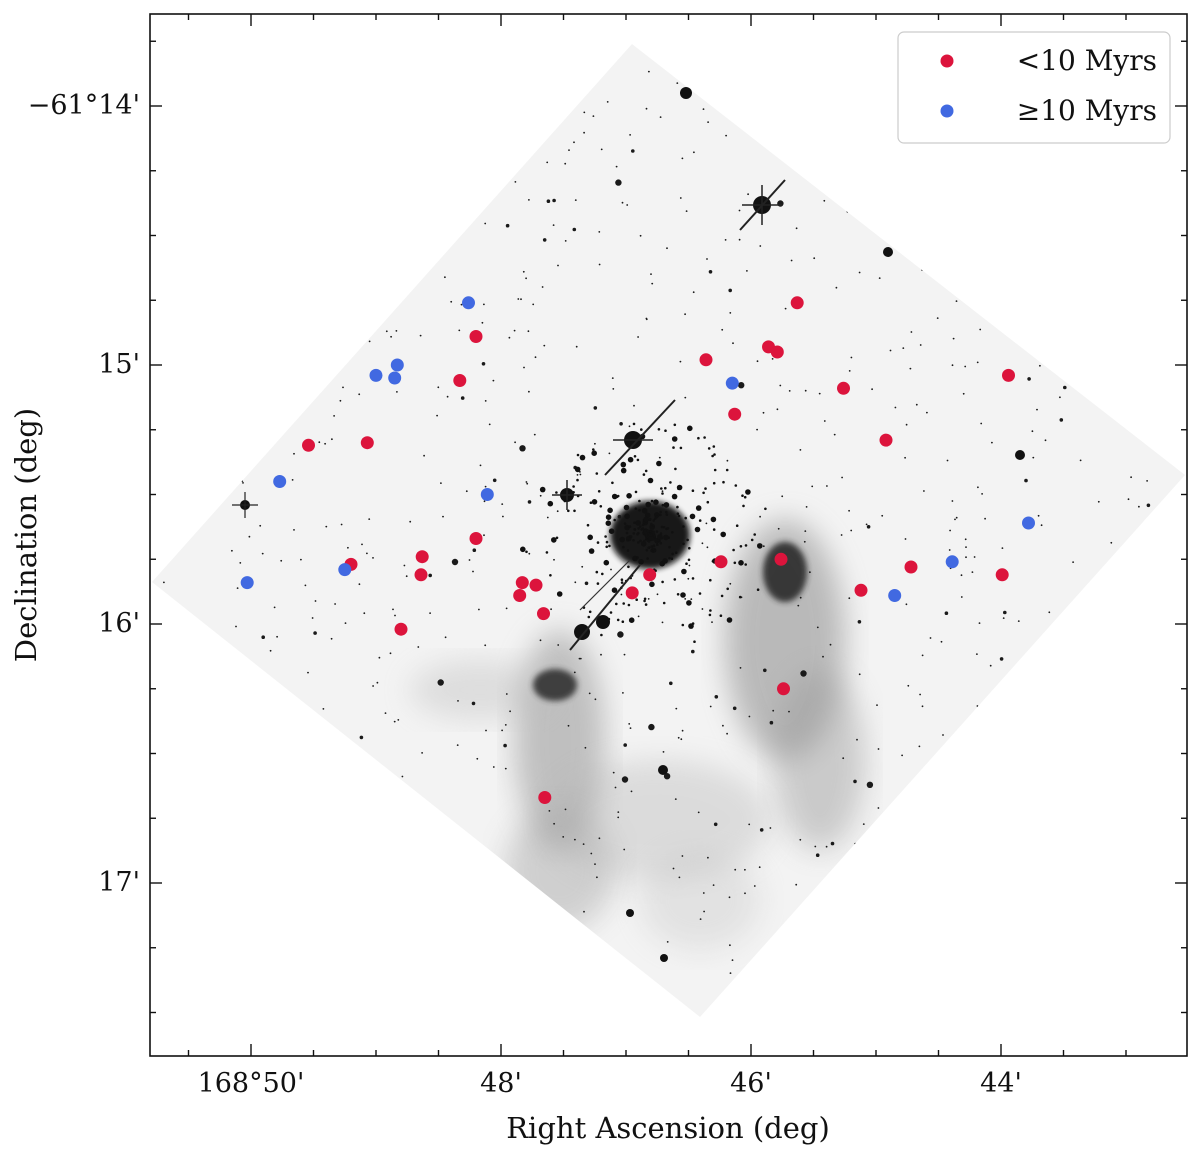 The image size is (1200, 1155). Describe the element at coordinates (1034, 87) in the screenshot. I see `legend-box` at that location.